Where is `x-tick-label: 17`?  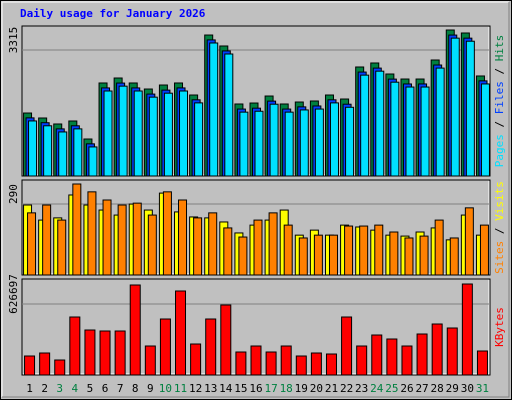
x-tick-label: 17 is located at coordinates (270, 388).